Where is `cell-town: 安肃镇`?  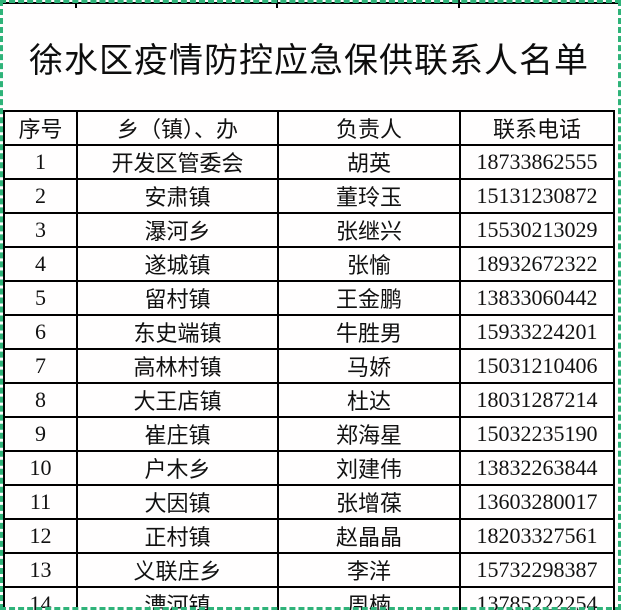
cell-town: 安肃镇 is located at coordinates (177, 196).